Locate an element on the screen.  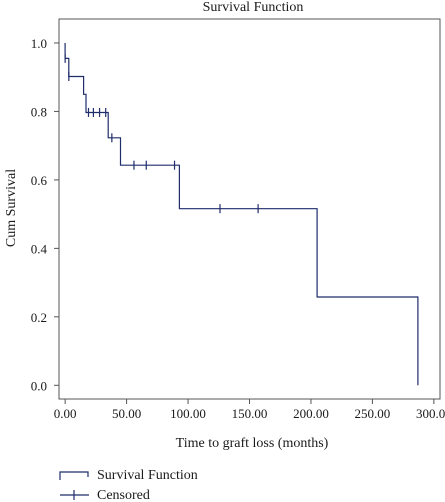
y-tick-label: 0.8 is located at coordinates (39, 111).